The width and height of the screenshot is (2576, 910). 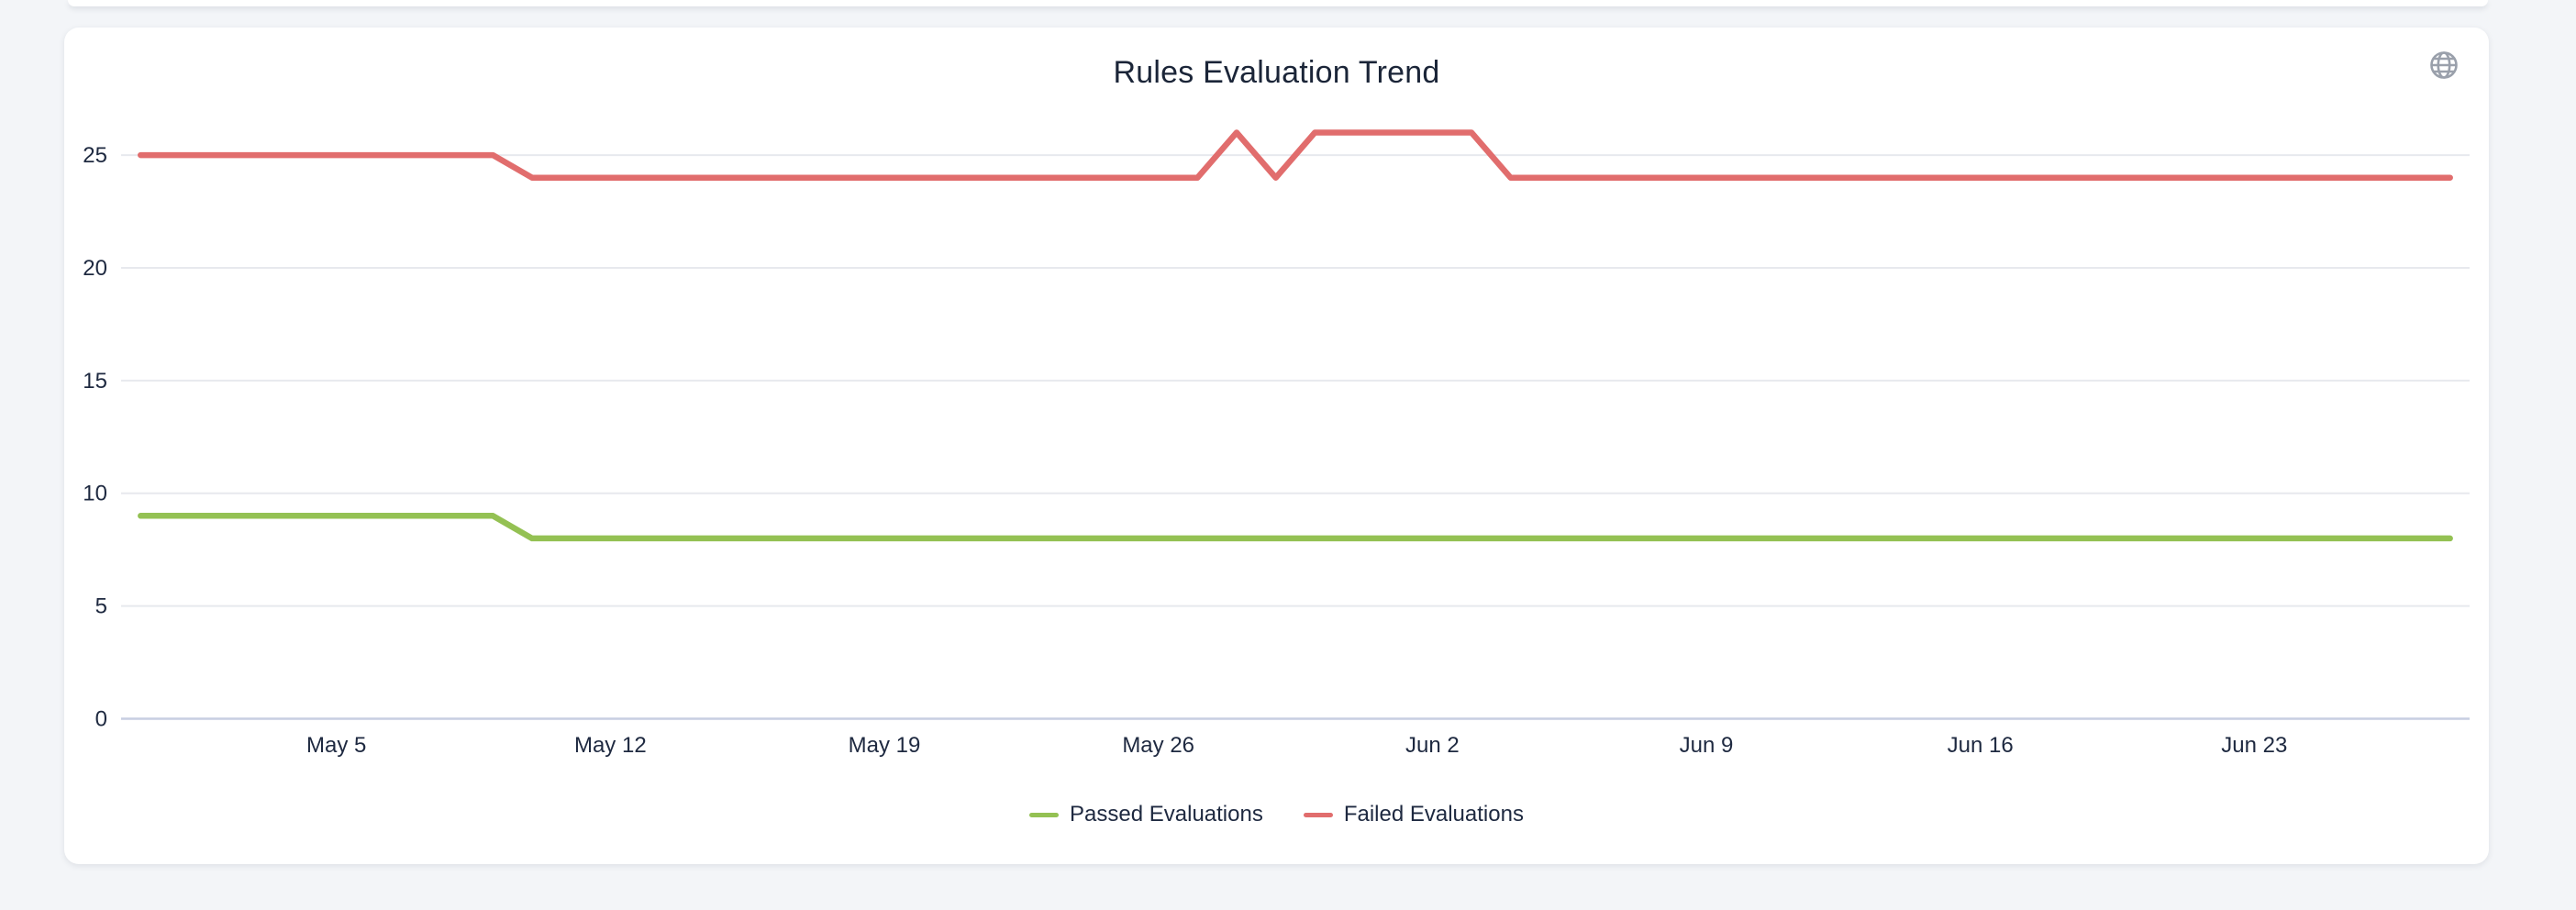 What do you see at coordinates (1276, 72) in the screenshot?
I see `chart-title: Rules Evaluation Trend` at bounding box center [1276, 72].